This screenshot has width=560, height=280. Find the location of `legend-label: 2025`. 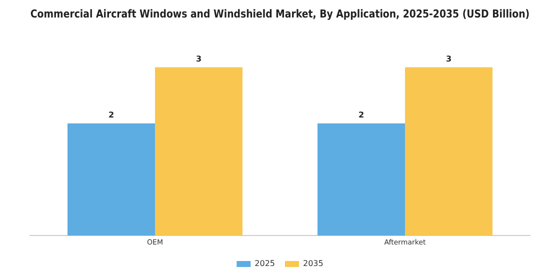

legend-label: 2025 is located at coordinates (264, 263).